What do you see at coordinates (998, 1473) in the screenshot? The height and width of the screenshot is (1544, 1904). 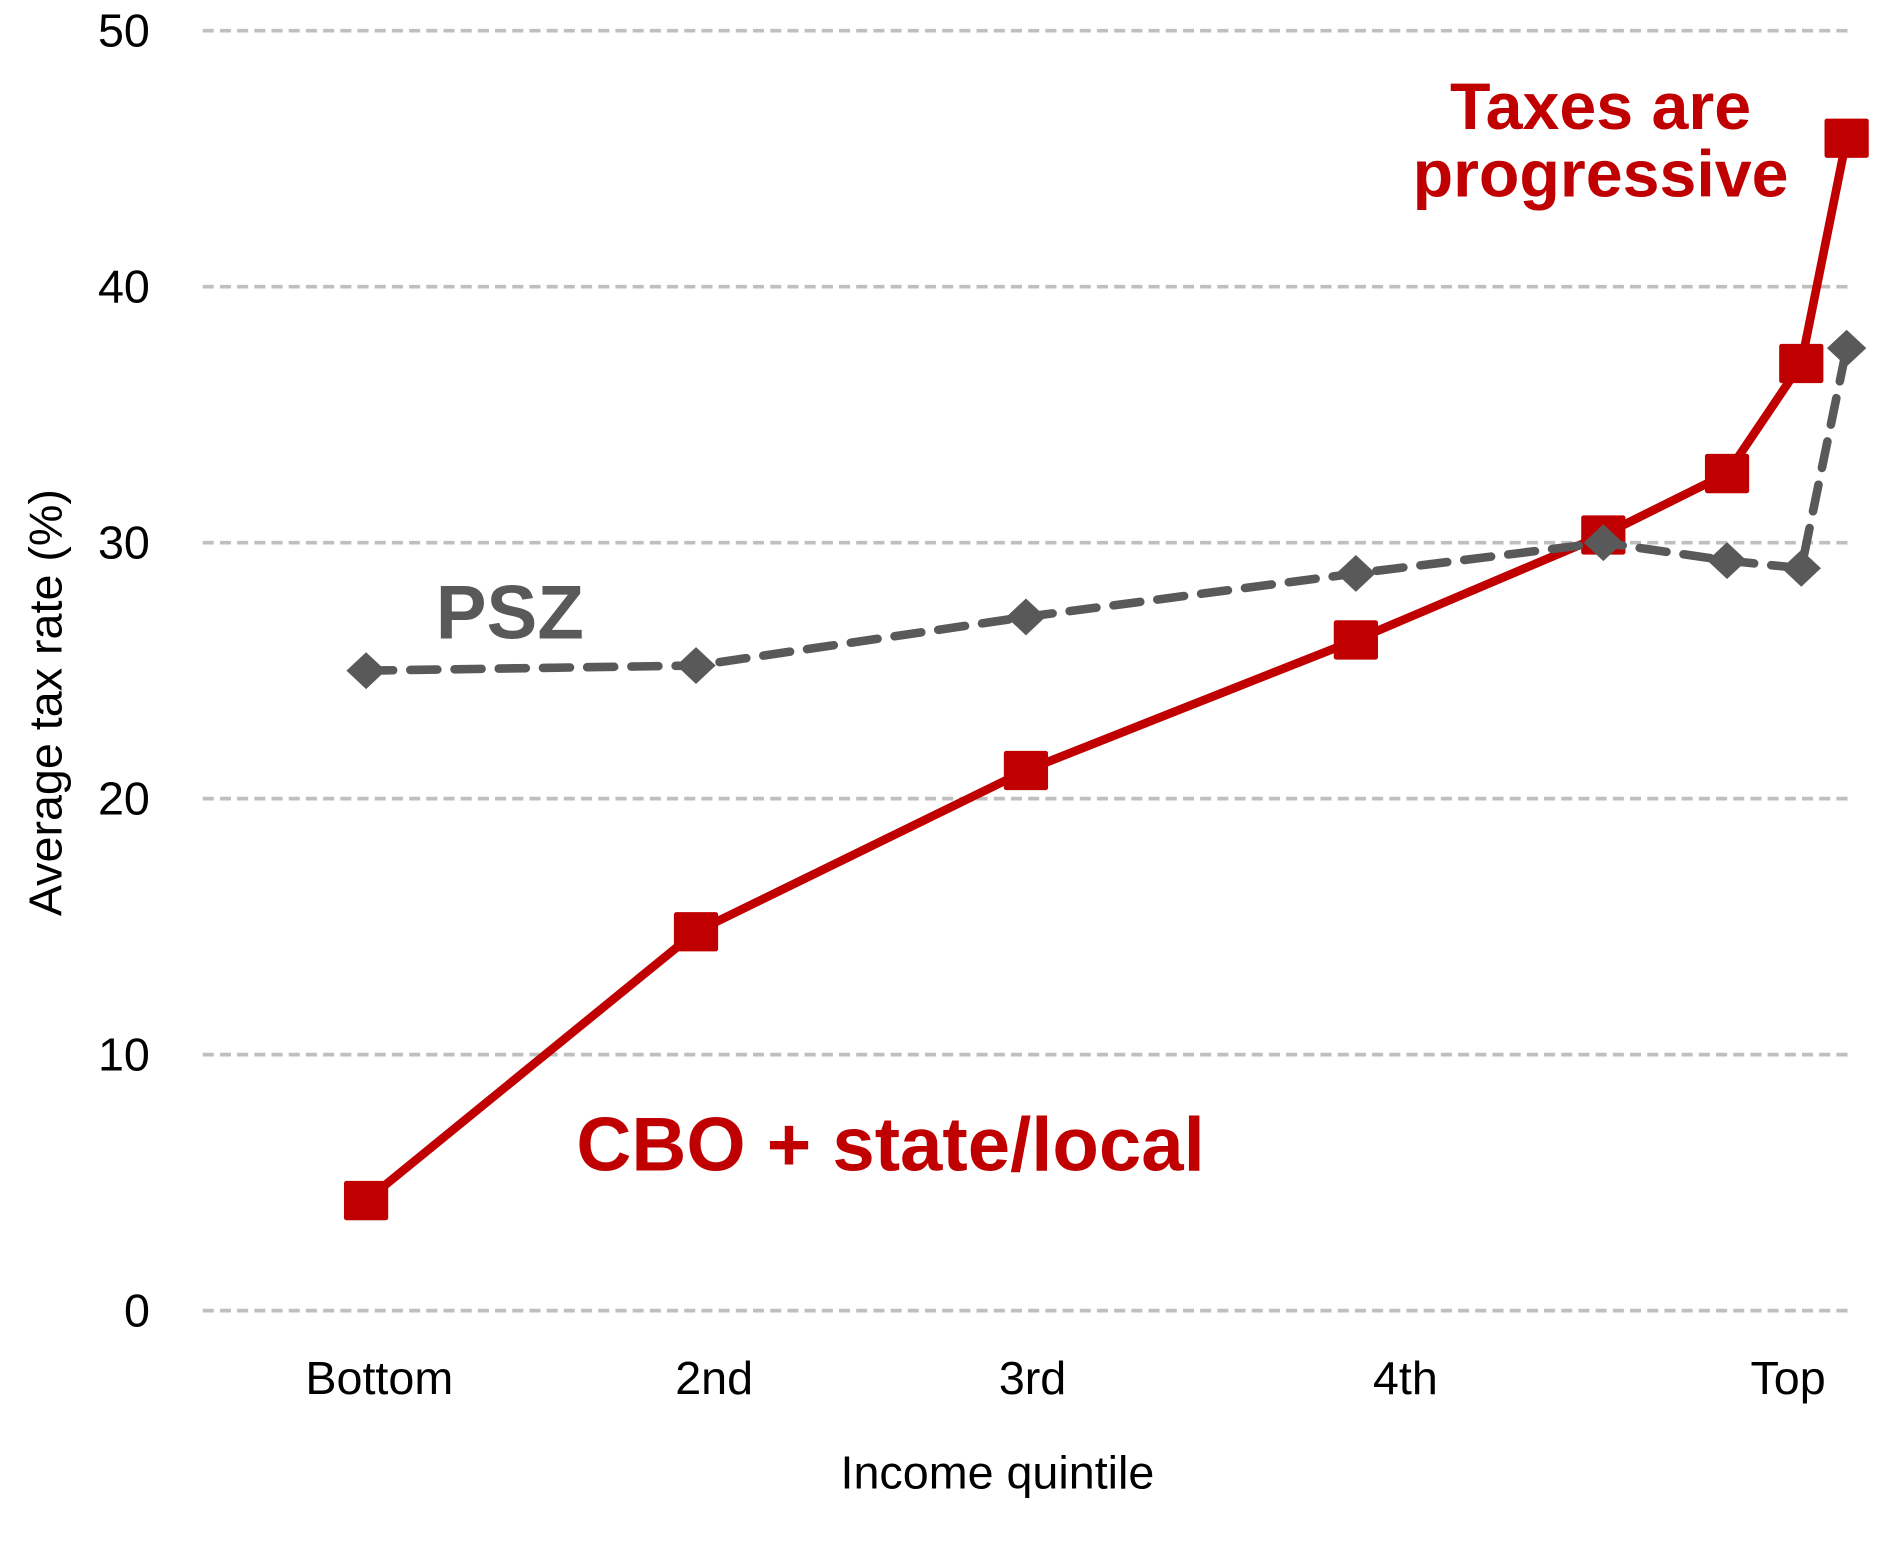 I see `x-axis-label: Income quintile` at bounding box center [998, 1473].